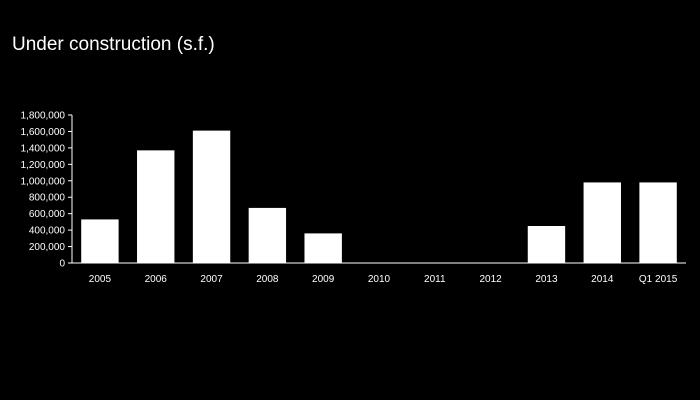  Describe the element at coordinates (43, 132) in the screenshot. I see `y-tick-label: 1,600,000` at that location.